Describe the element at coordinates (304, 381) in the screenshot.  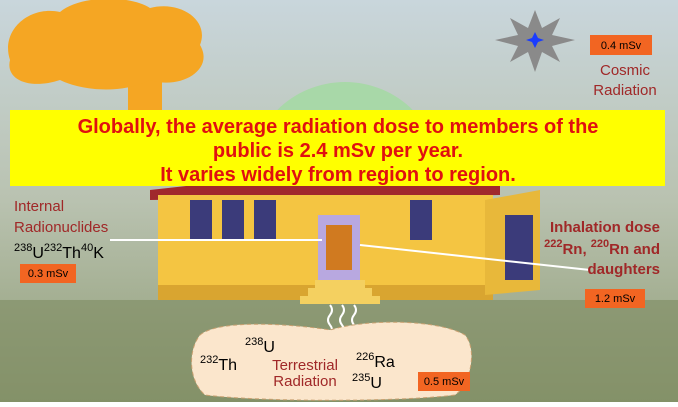
I see `terrestrial-label: Radiation` at that location.